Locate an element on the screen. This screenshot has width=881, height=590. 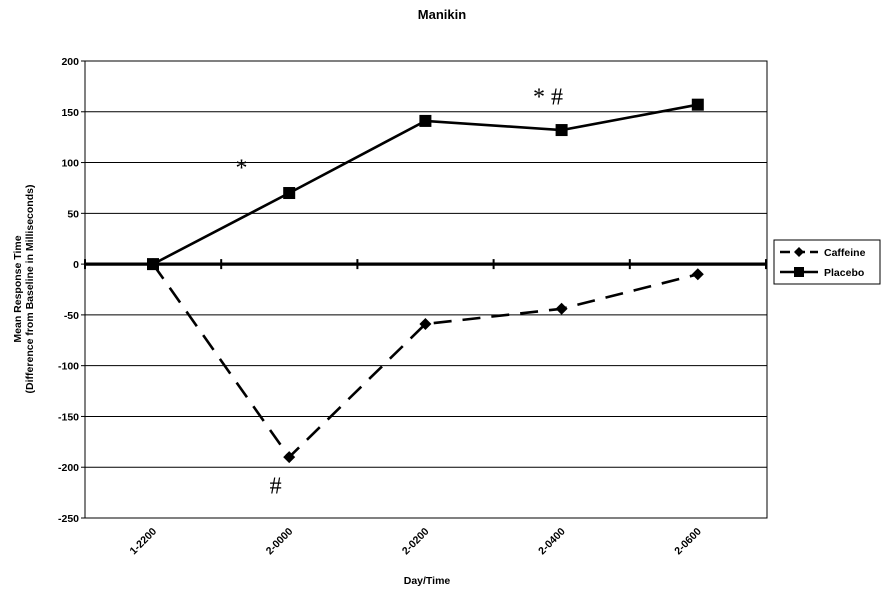
x-axis-label: Day/Time is located at coordinates (427, 581).